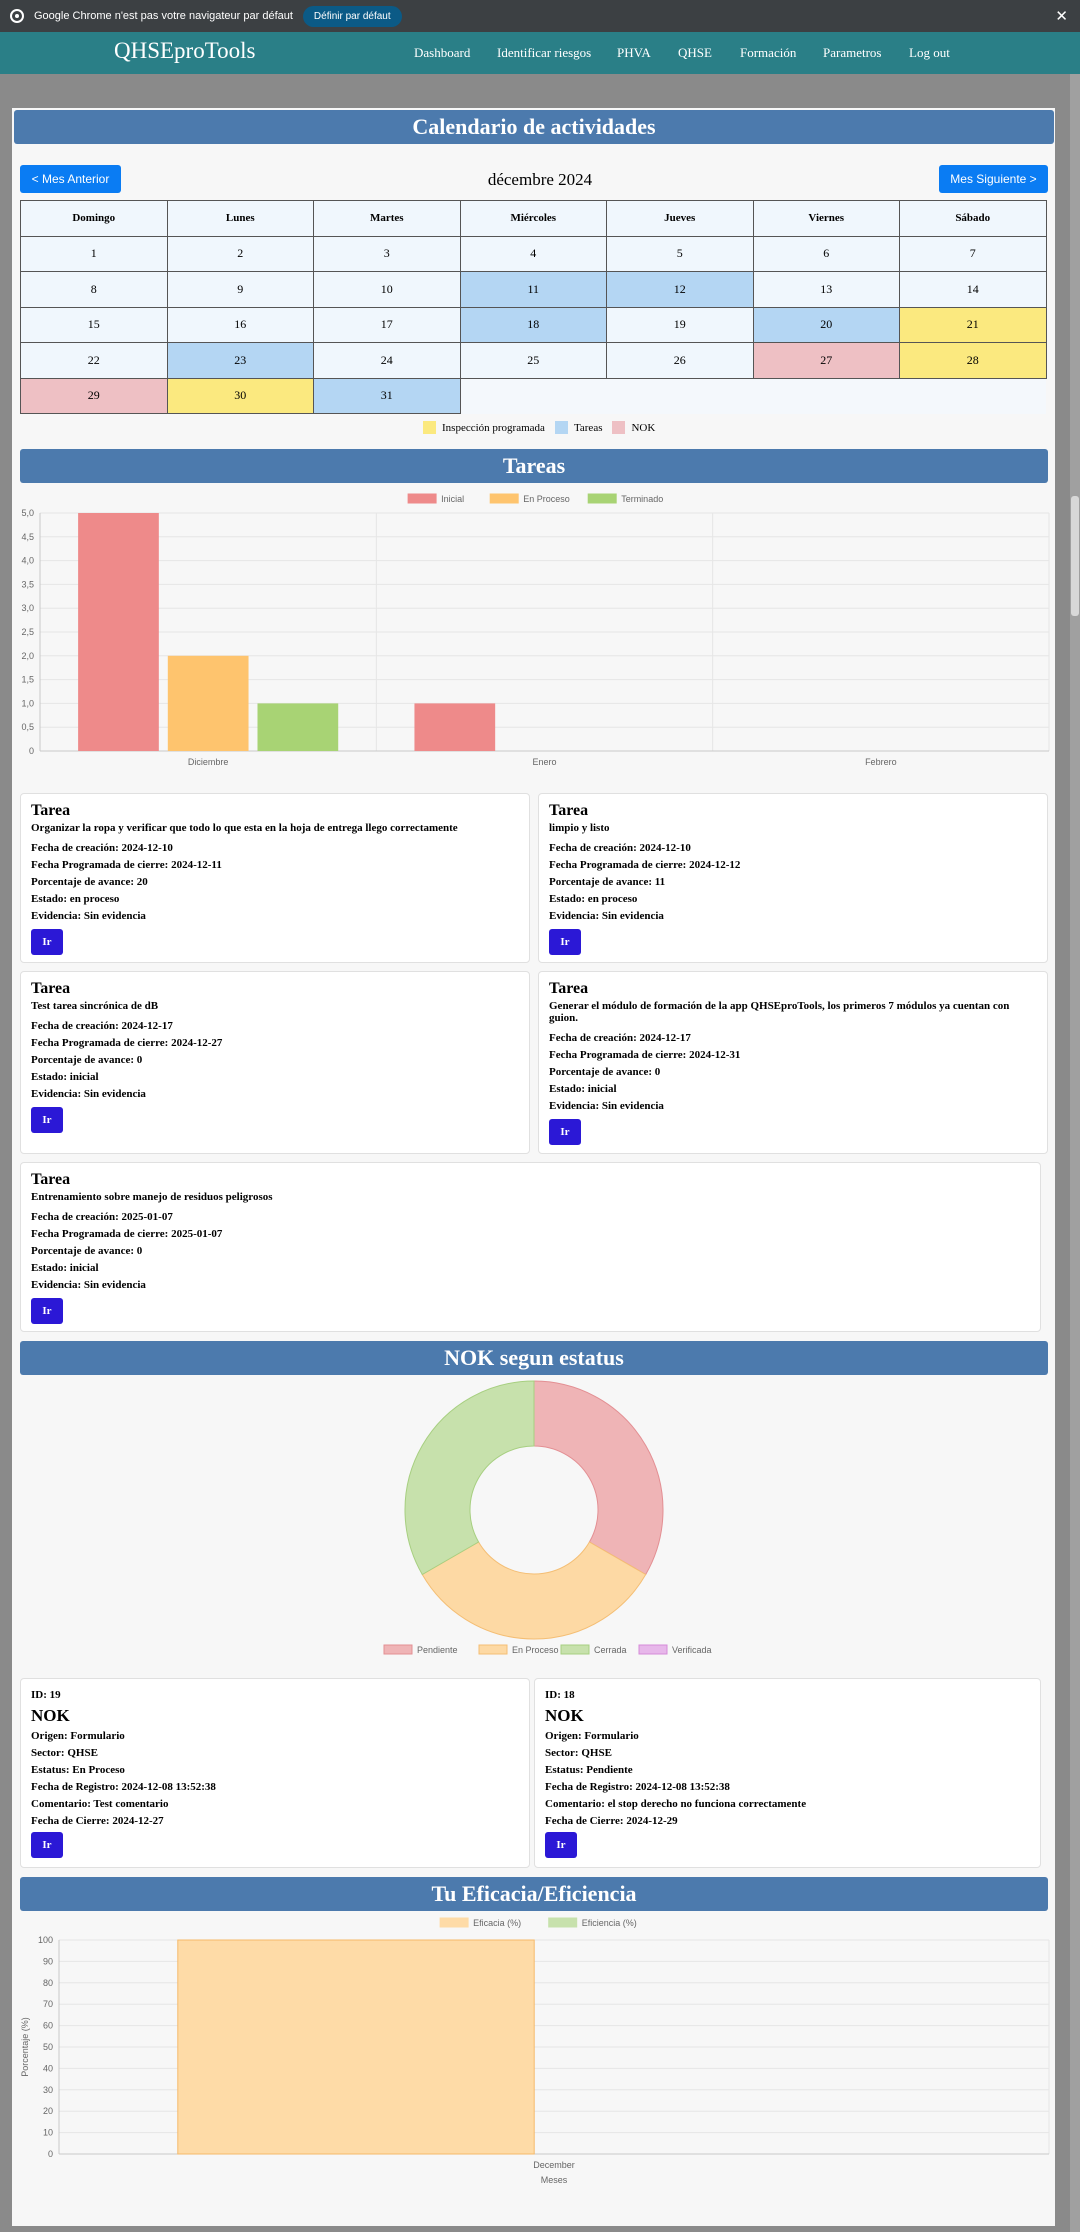 Image resolution: width=1080 pixels, height=2232 pixels. What do you see at coordinates (48, 2026) in the screenshot?
I see `y-tick-label: 60` at bounding box center [48, 2026].